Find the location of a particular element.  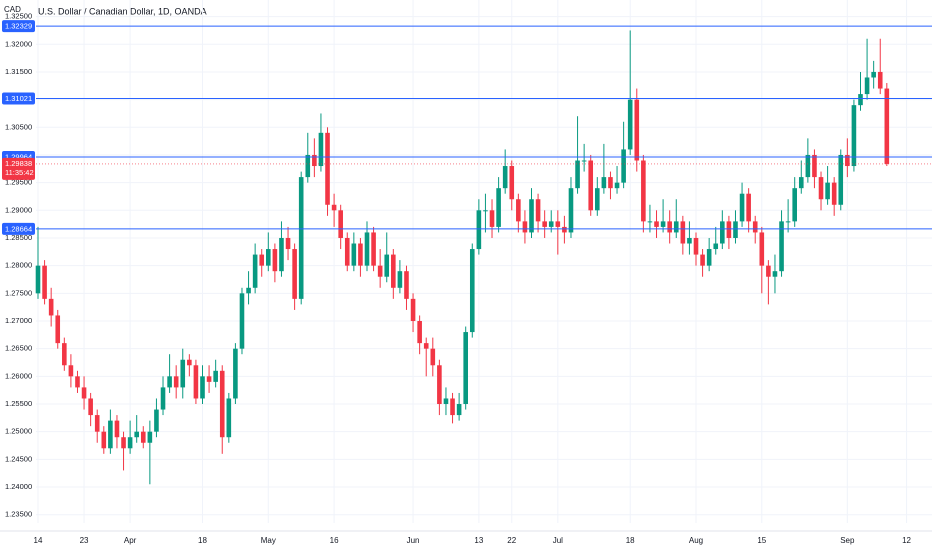

last-price-label: 1.29838 is located at coordinates (18, 163).